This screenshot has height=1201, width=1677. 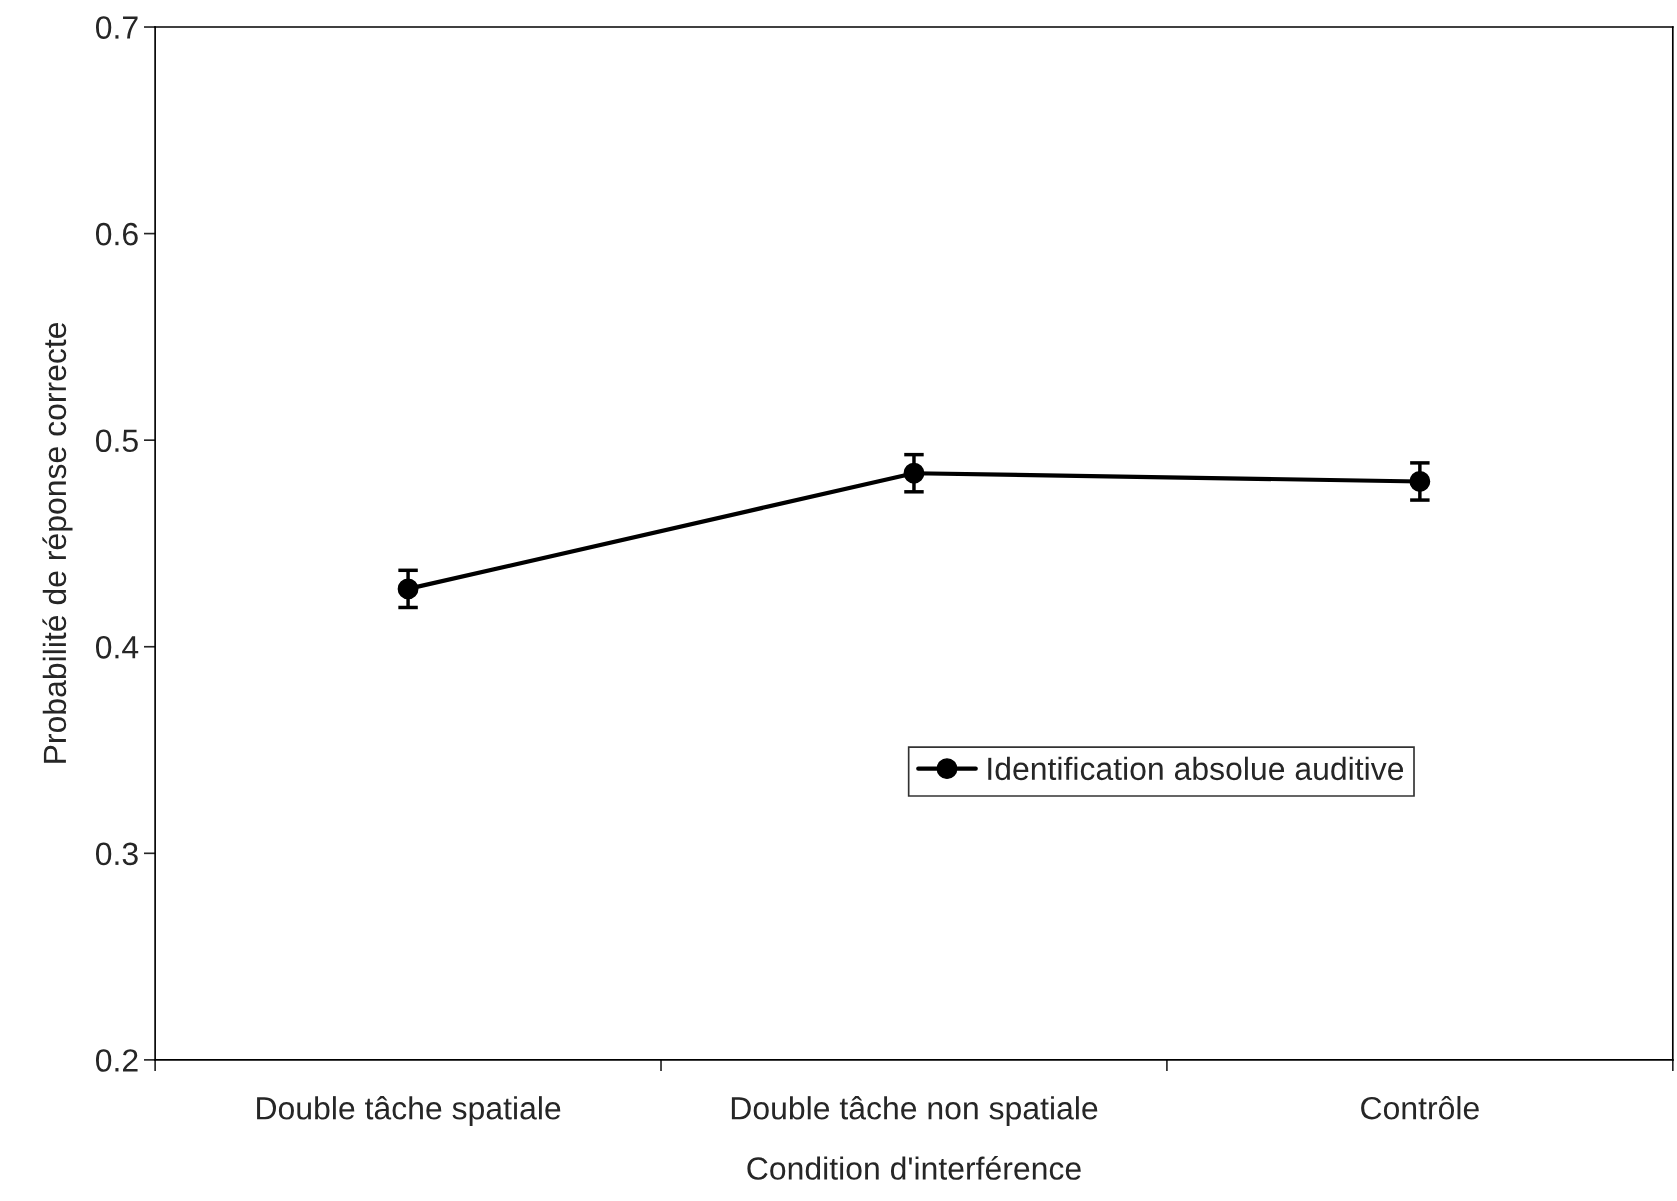 What do you see at coordinates (57, 542) in the screenshot?
I see `y-axis-title: Probabilité de réponse correcte` at bounding box center [57, 542].